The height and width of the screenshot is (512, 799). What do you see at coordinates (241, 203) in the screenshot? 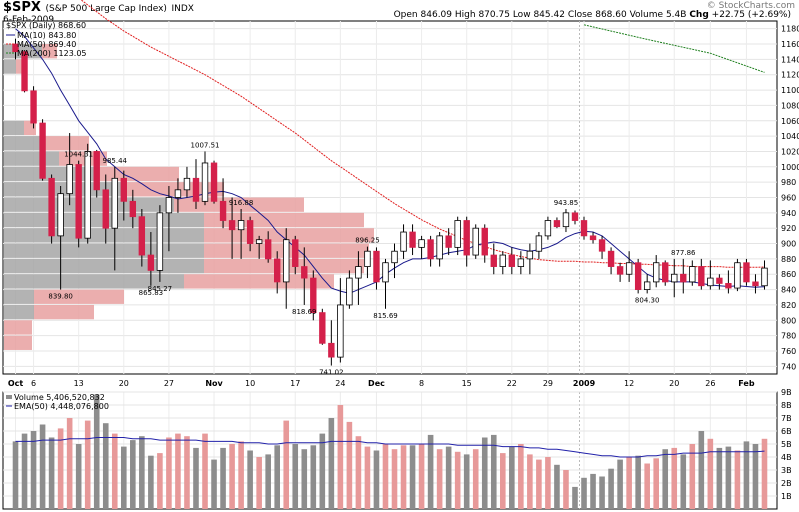
I see `price-annotation: 916.88` at bounding box center [241, 203].